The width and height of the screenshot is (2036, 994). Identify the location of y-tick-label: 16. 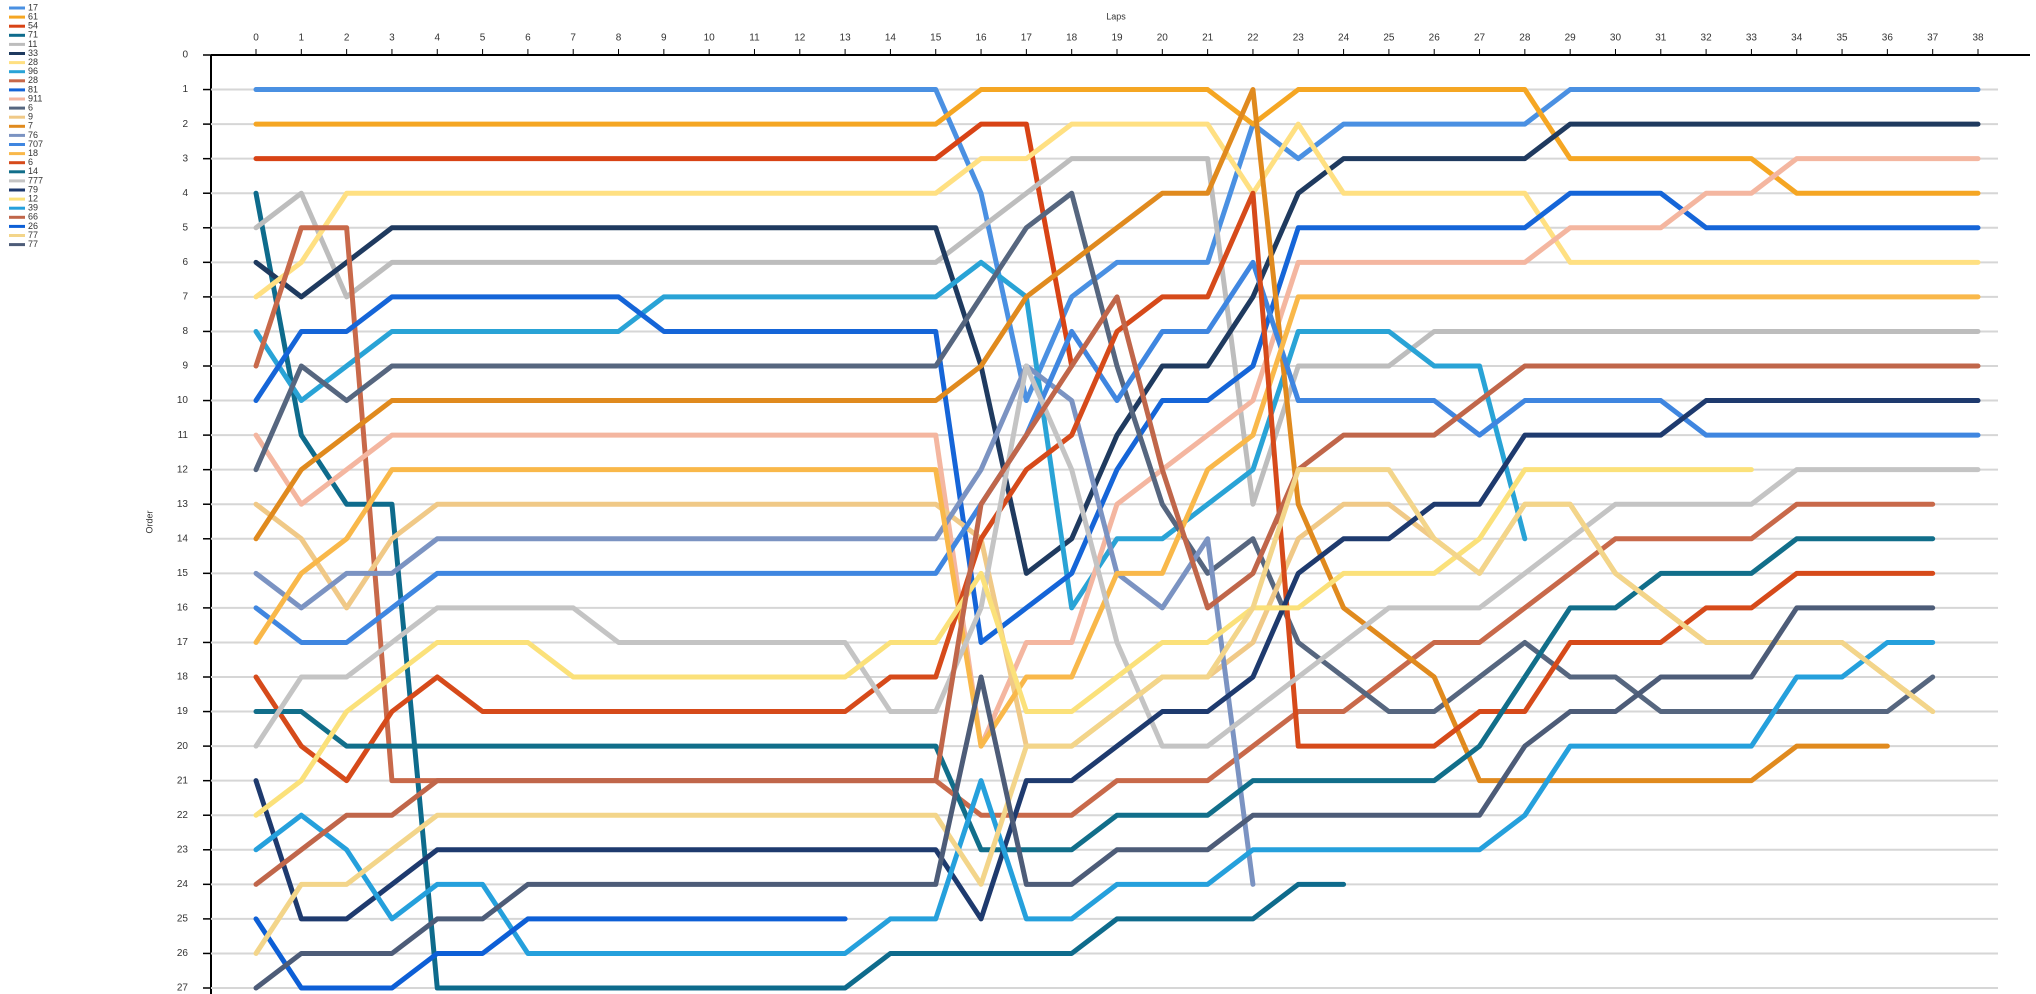
(183, 608).